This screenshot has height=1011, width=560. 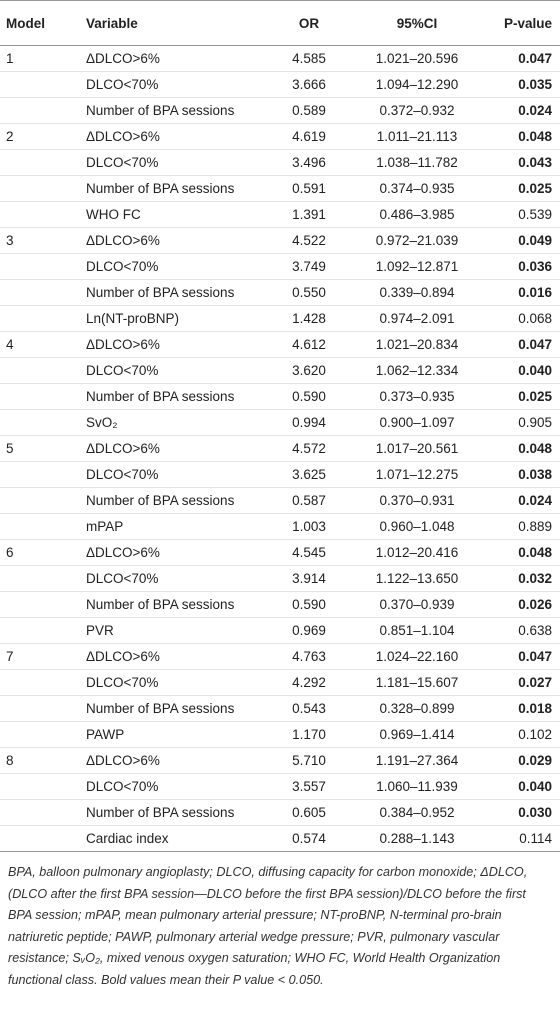 I want to click on table-row: DLCO<70% 3.557 1.060–11.939 0.040, so click(x=280, y=786).